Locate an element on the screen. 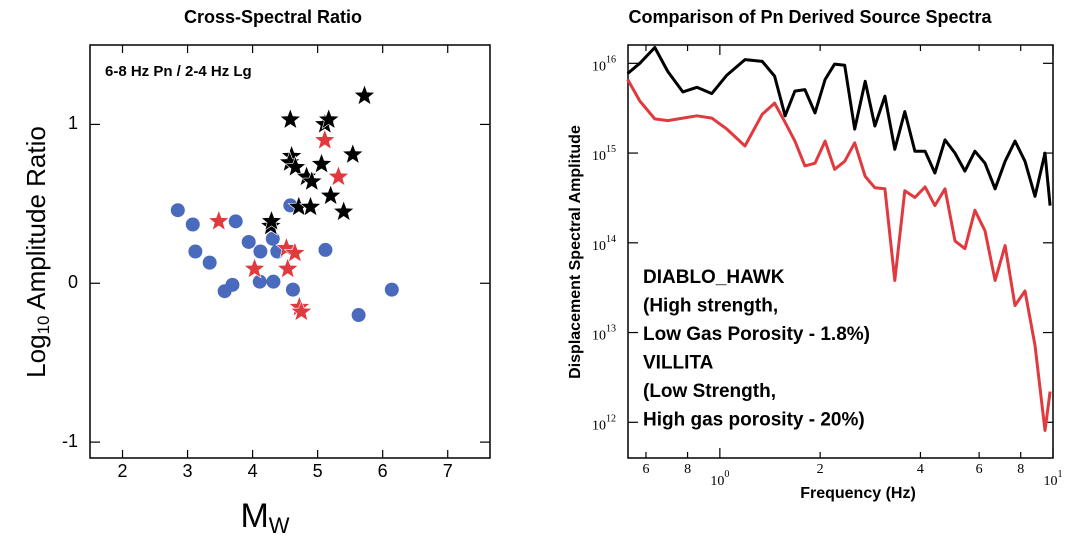 Image resolution: width=1087 pixels, height=544 pixels. y-tick-label: 1 is located at coordinates (73, 123).